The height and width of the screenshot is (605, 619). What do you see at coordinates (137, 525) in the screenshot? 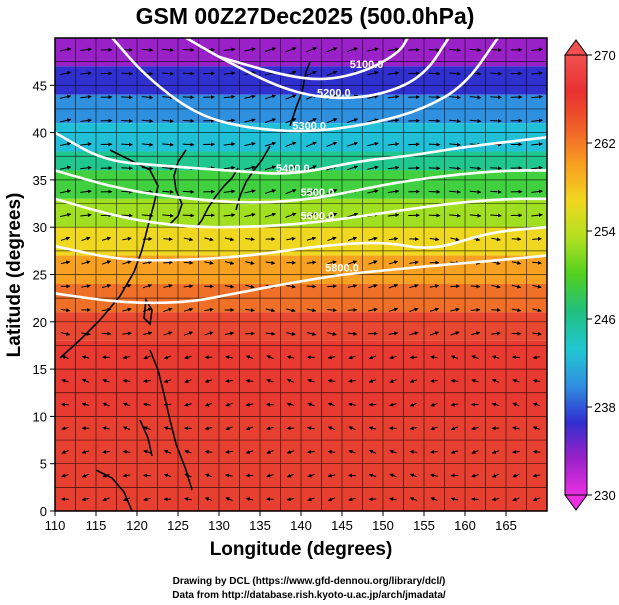
I see `x-tick-label: 120` at bounding box center [137, 525].